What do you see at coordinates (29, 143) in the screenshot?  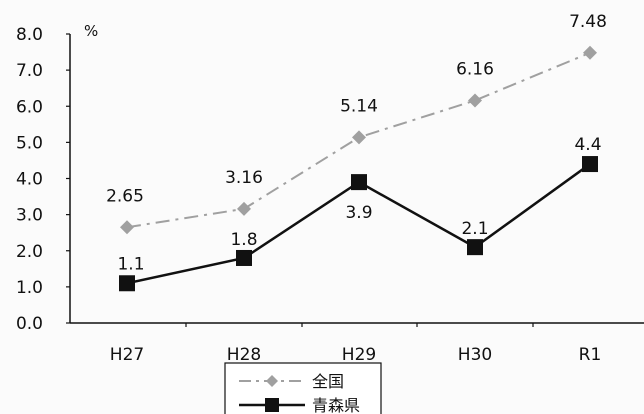 I see `y-tick-label: 5.0` at bounding box center [29, 143].